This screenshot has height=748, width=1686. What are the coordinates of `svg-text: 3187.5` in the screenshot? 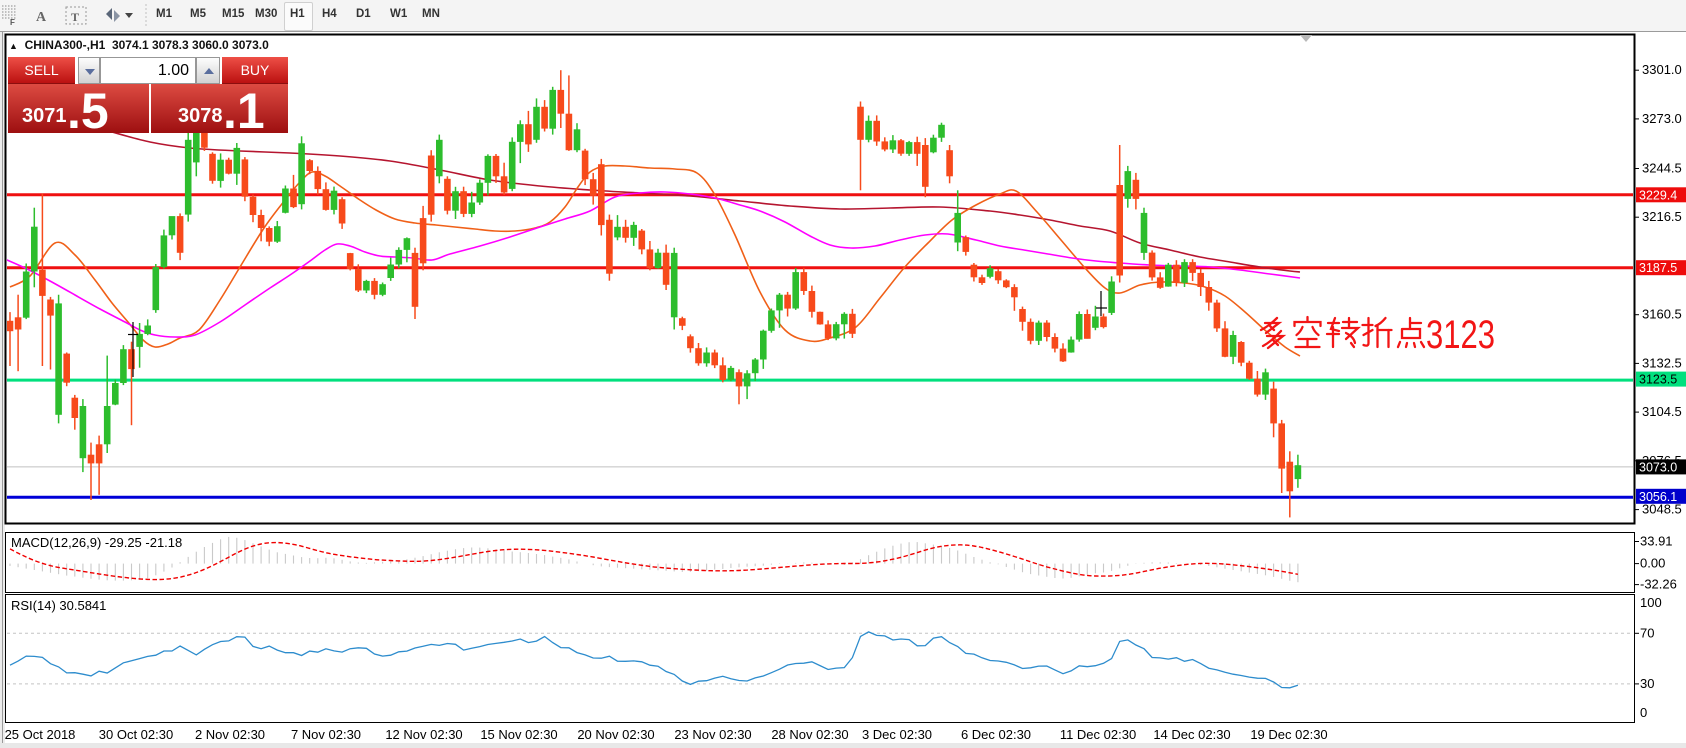 It's located at (1658, 268).